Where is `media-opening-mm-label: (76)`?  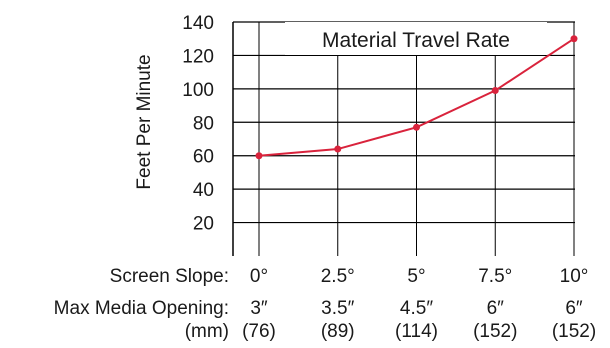 media-opening-mm-label: (76) is located at coordinates (259, 331).